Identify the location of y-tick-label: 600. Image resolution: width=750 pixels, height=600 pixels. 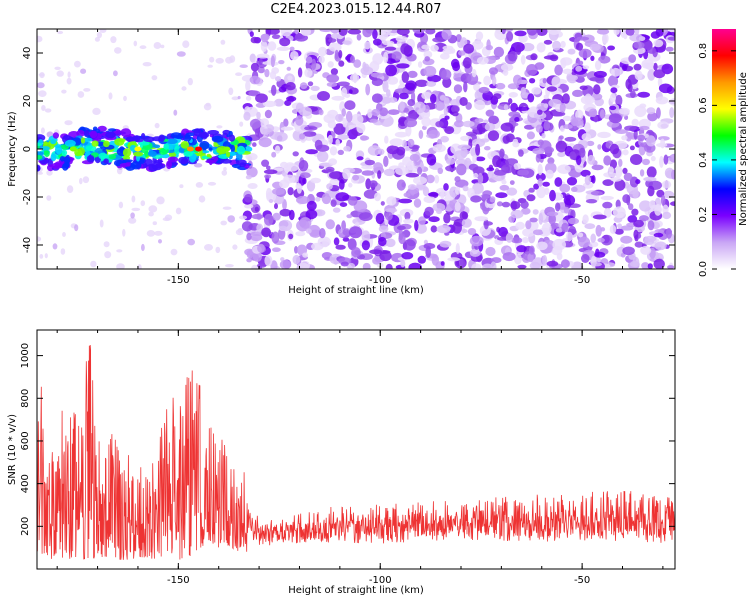
(25, 440).